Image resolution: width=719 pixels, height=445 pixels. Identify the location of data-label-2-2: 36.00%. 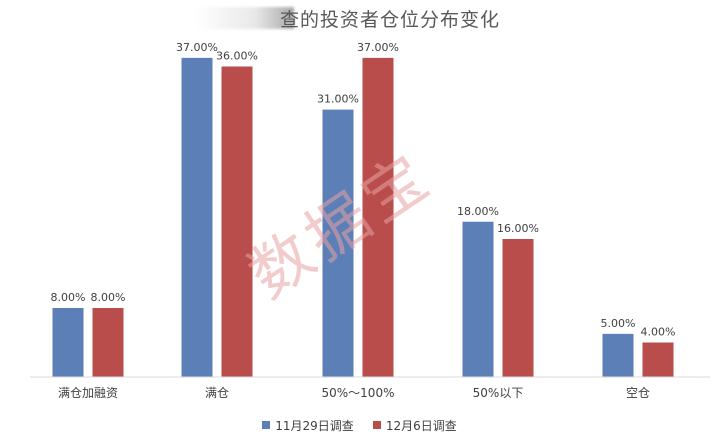
(237, 56).